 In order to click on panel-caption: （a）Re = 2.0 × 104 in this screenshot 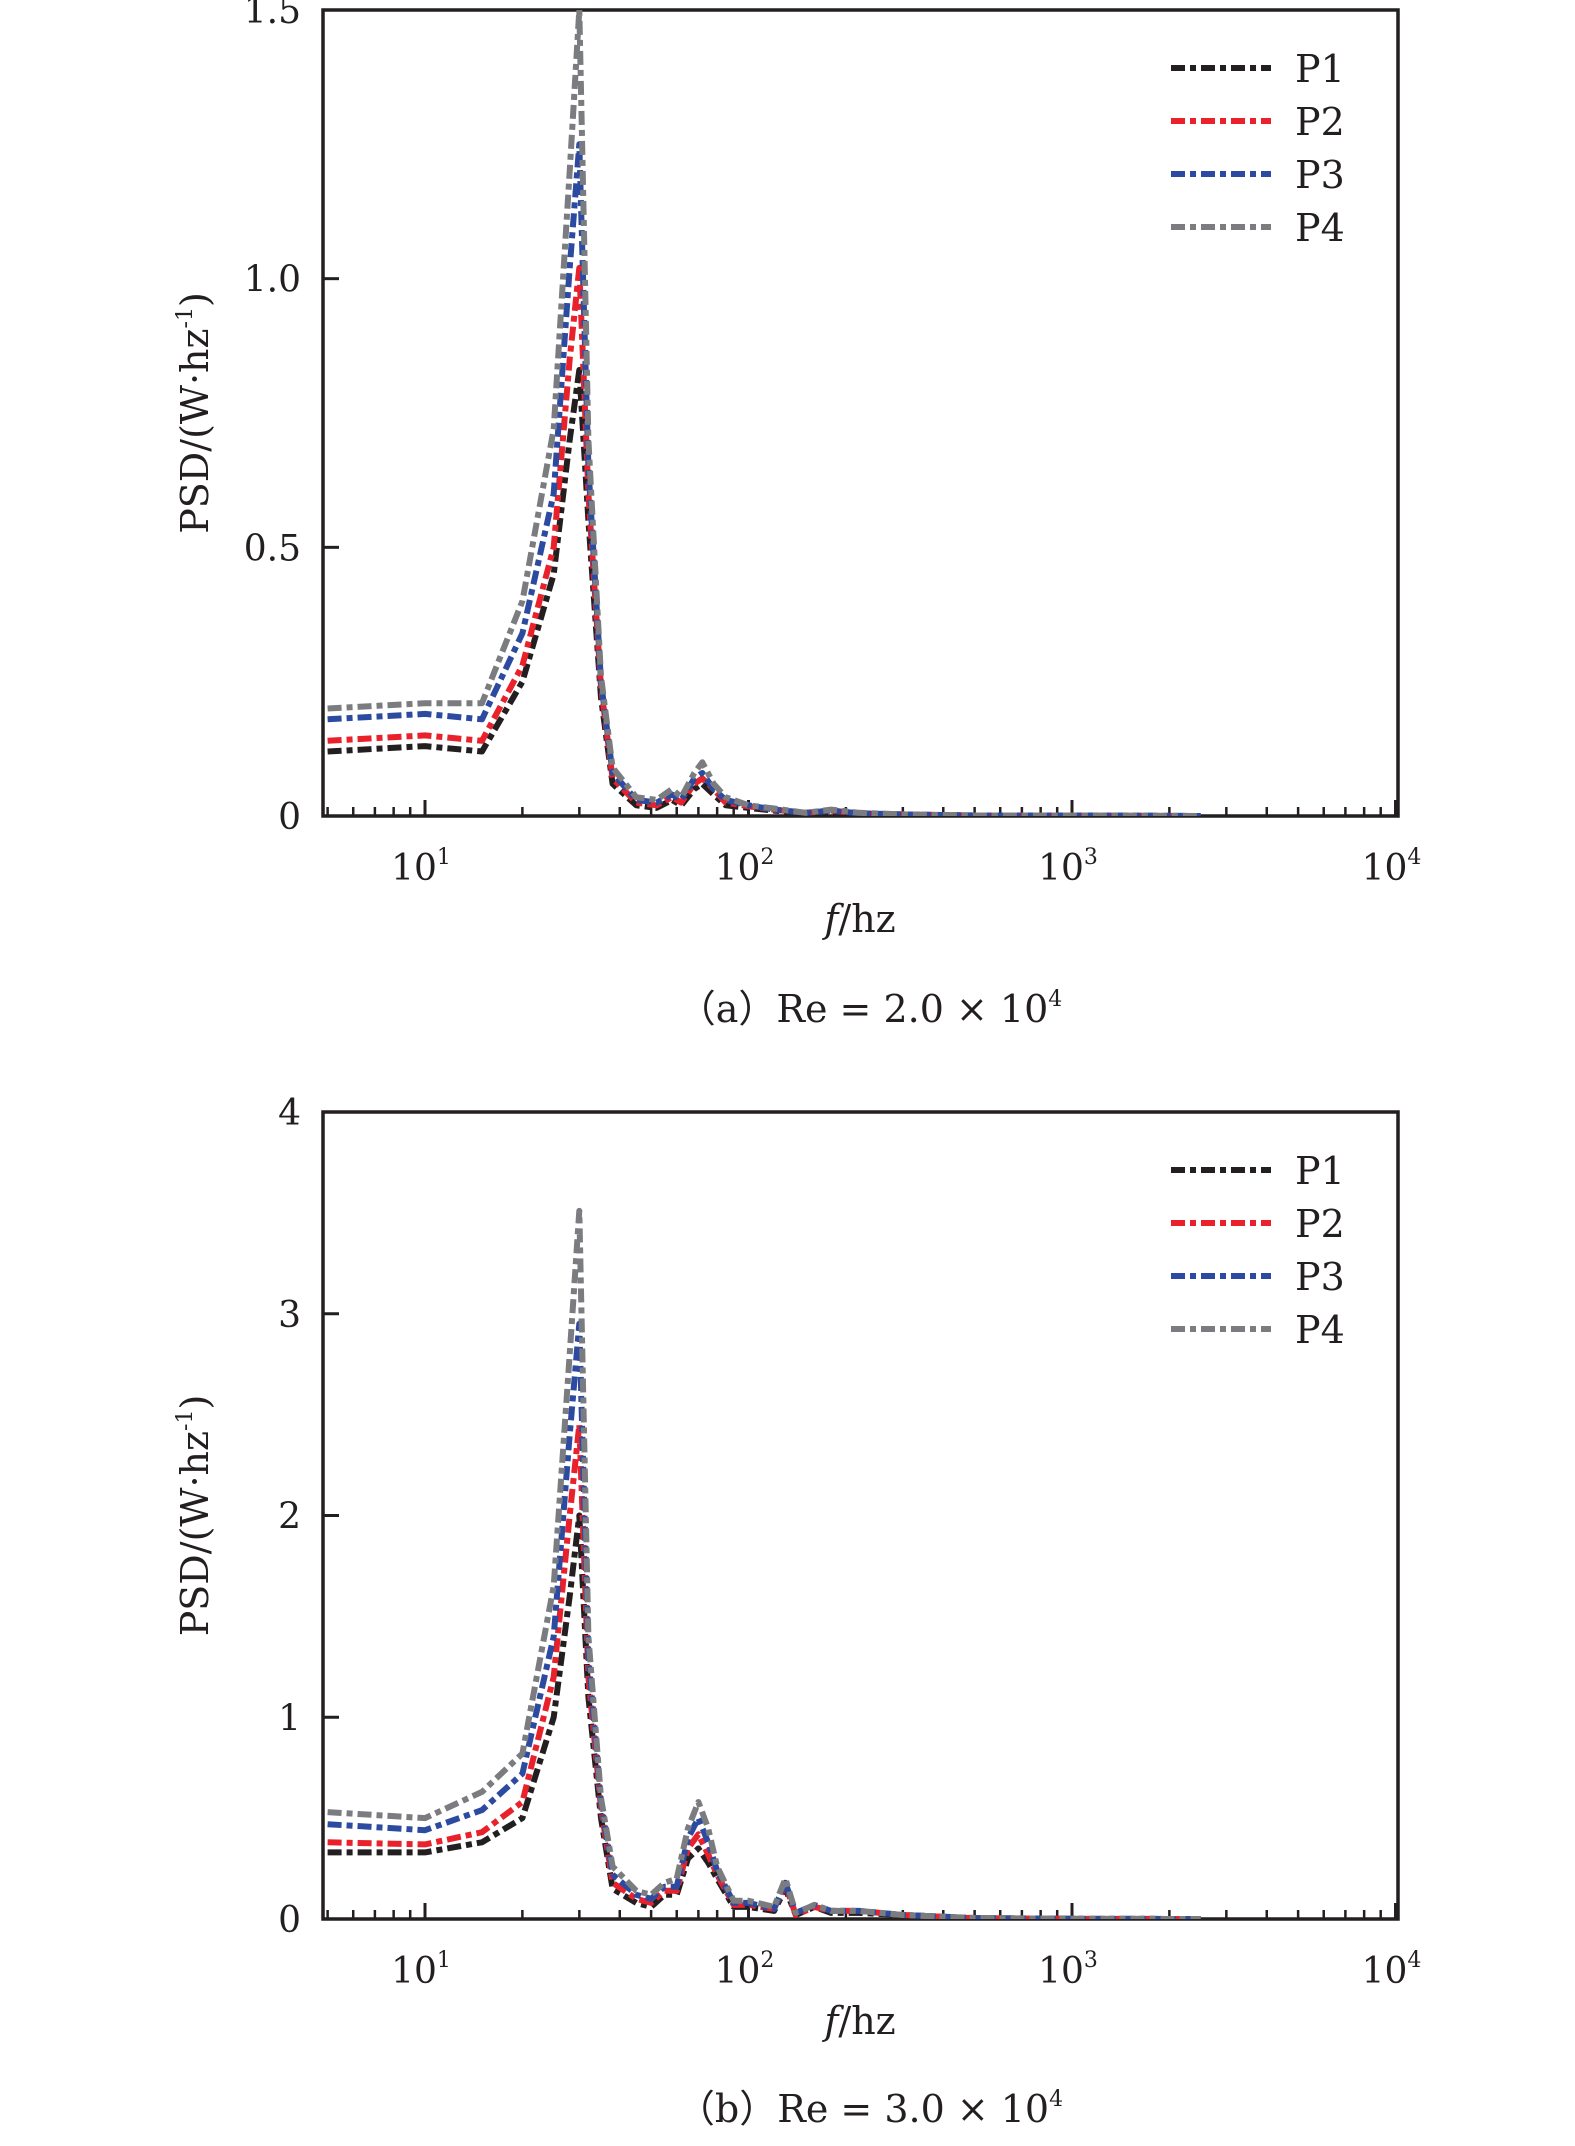, I will do `click(870, 1009)`.